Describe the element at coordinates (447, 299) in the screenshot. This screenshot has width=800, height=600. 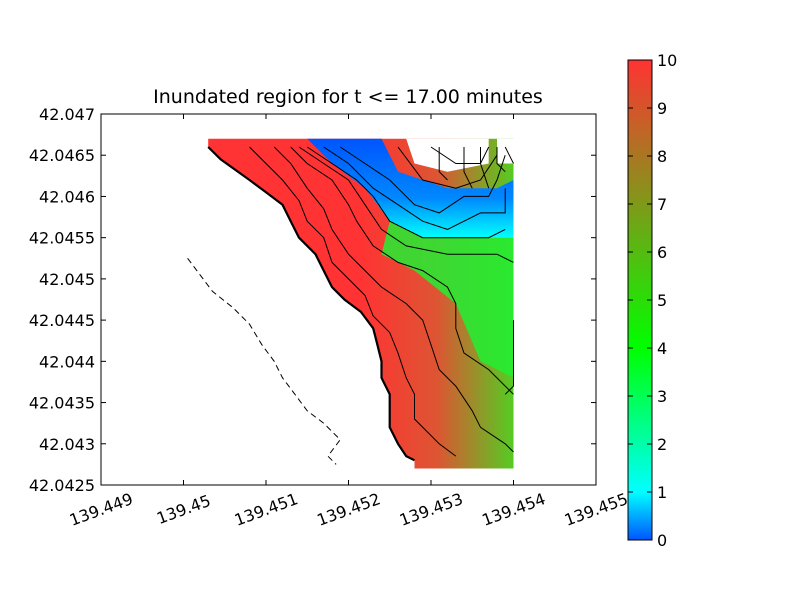
I see `shallow-area` at that location.